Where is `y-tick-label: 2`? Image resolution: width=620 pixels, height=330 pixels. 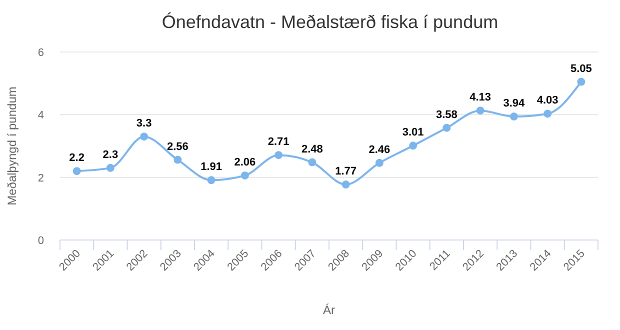 y-tick-label: 2 is located at coordinates (41, 178).